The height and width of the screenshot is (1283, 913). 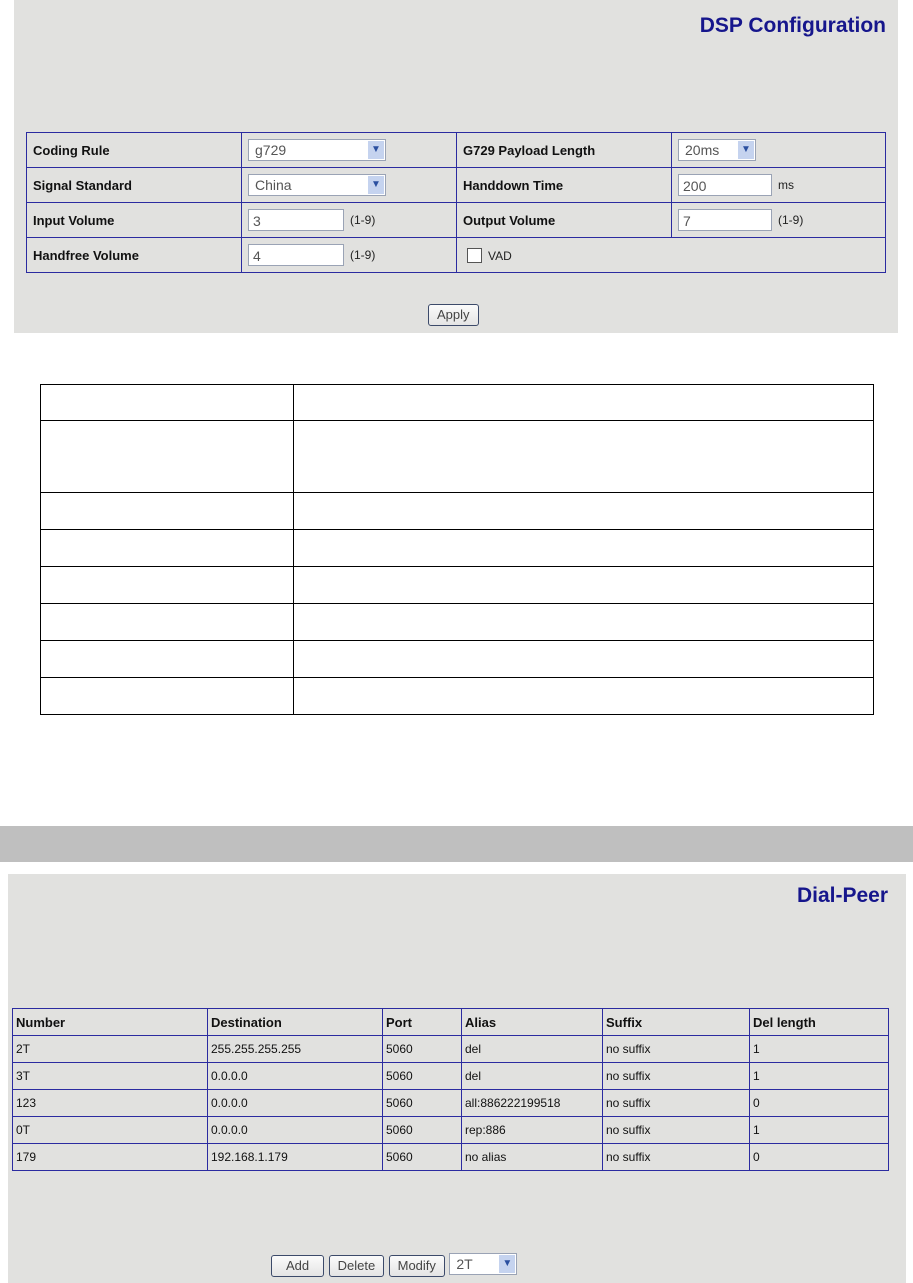 I want to click on table-row: 2T 255.255.255.255 5060 del no suffix 1, so click(x=450, y=1049).